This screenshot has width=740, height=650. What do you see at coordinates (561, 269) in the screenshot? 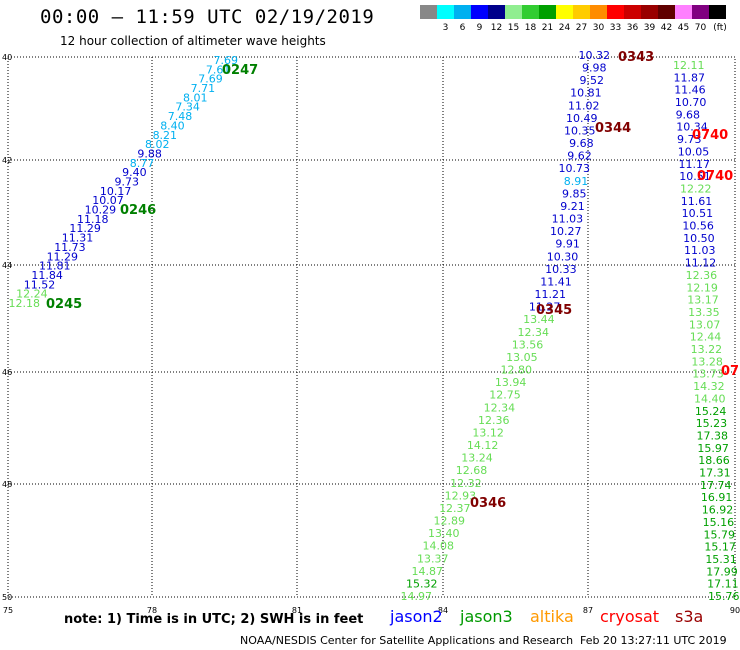
I see `wave-height-label: 10.33` at bounding box center [561, 269].